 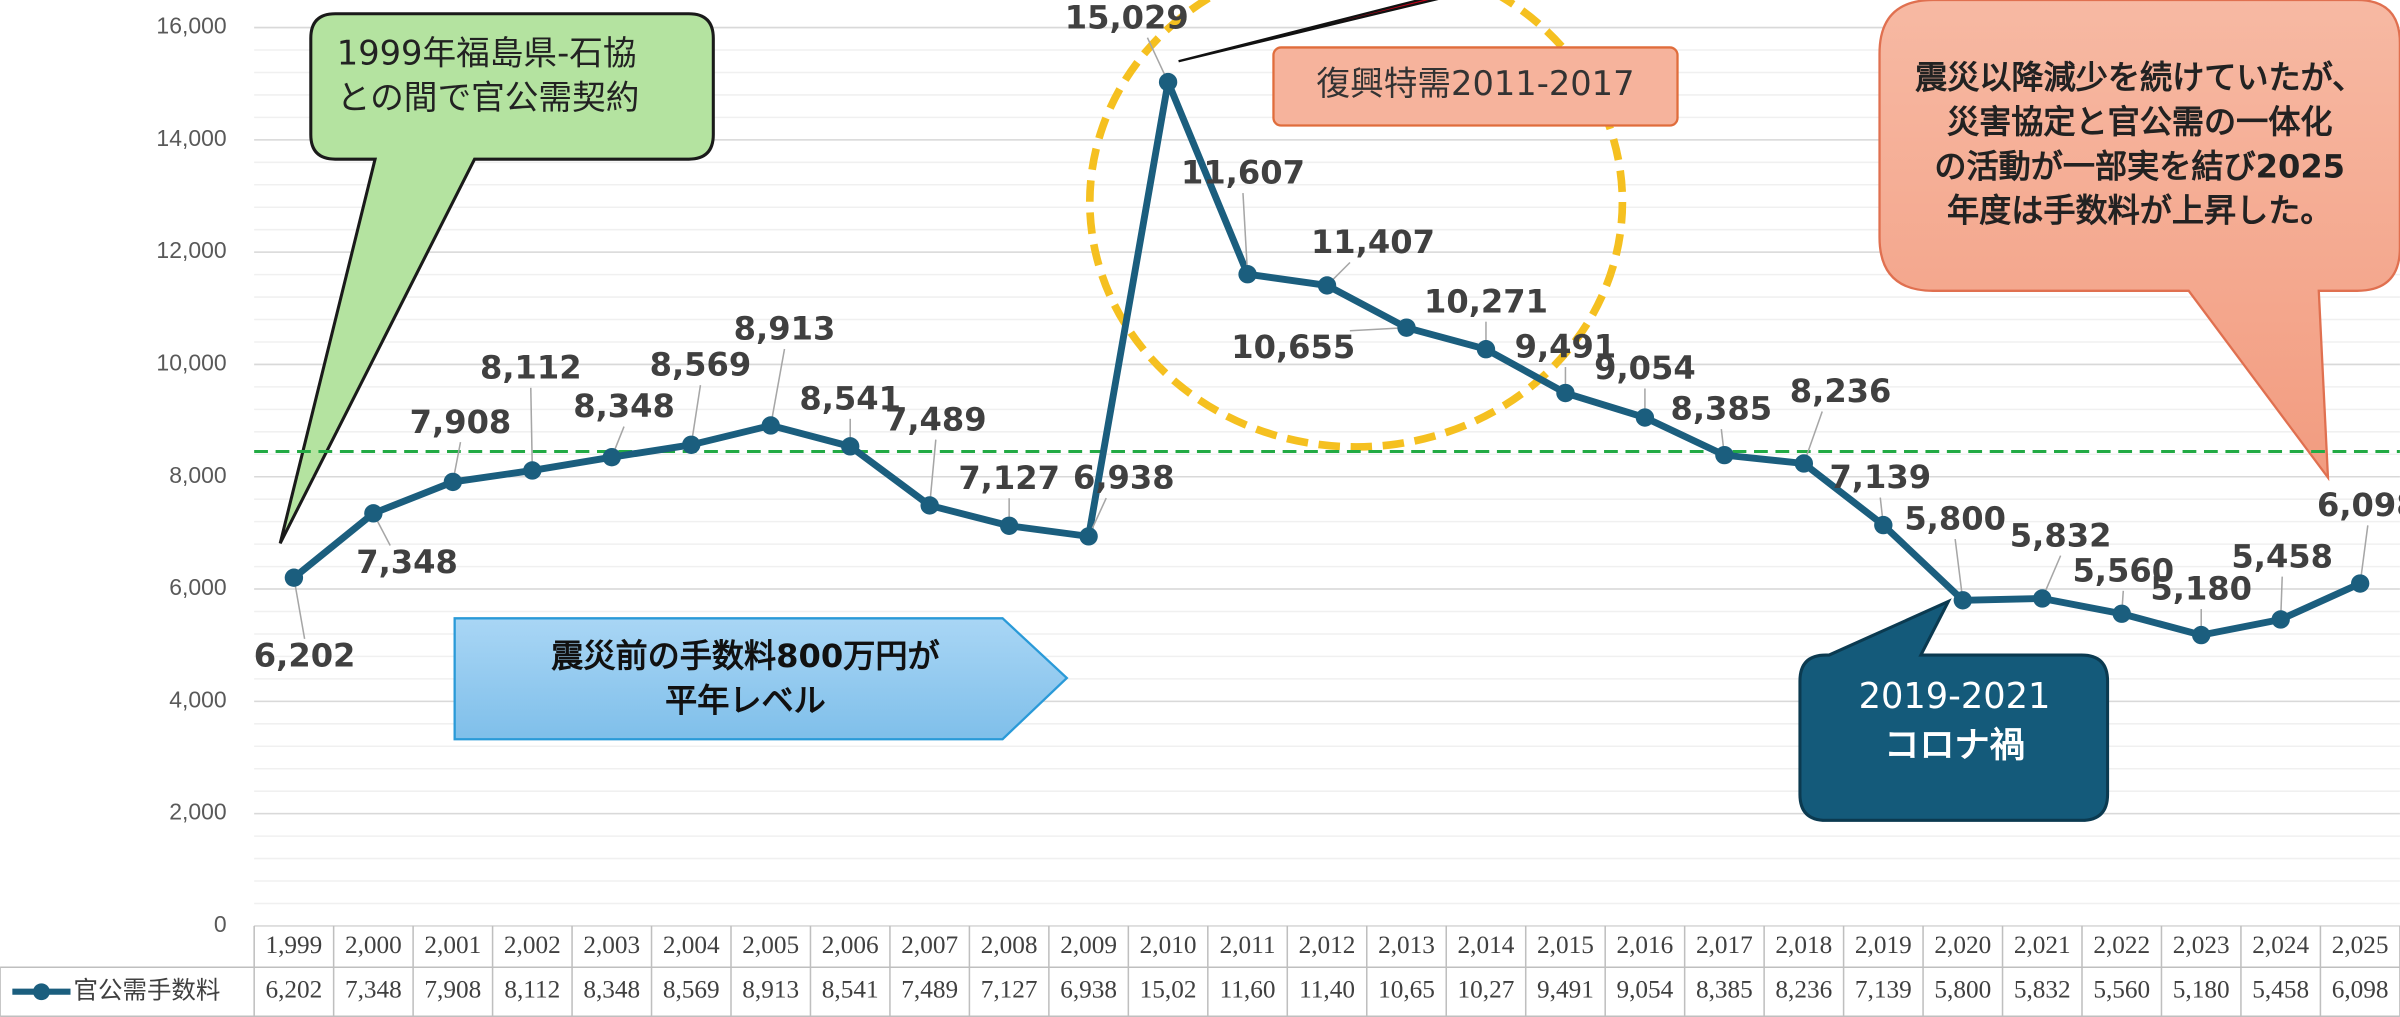 What do you see at coordinates (1722, 409) in the screenshot?
I see `data-label: 8,385` at bounding box center [1722, 409].